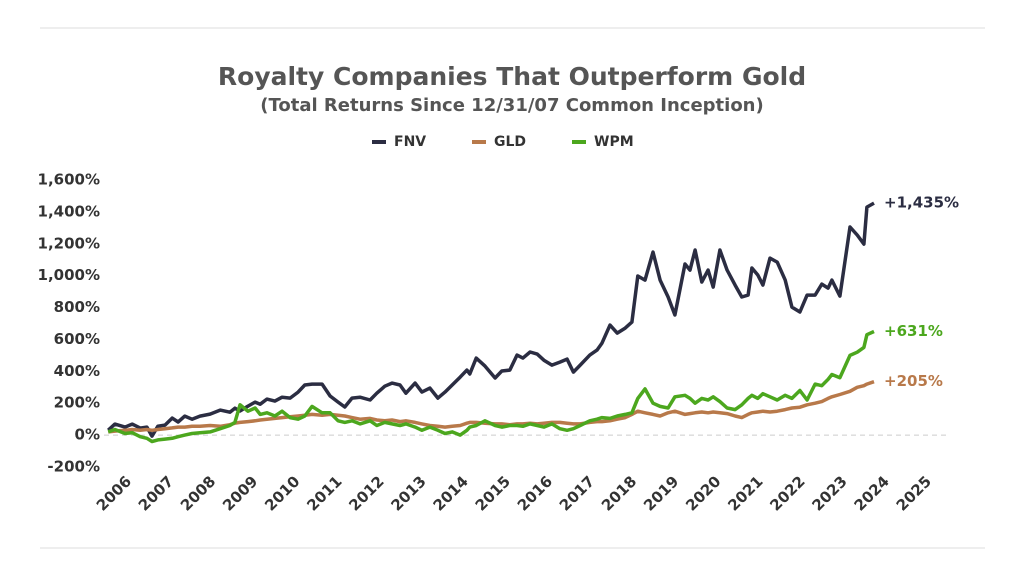 The image size is (1024, 576). Describe the element at coordinates (535, 493) in the screenshot. I see `x-tick-label: 2016` at that location.